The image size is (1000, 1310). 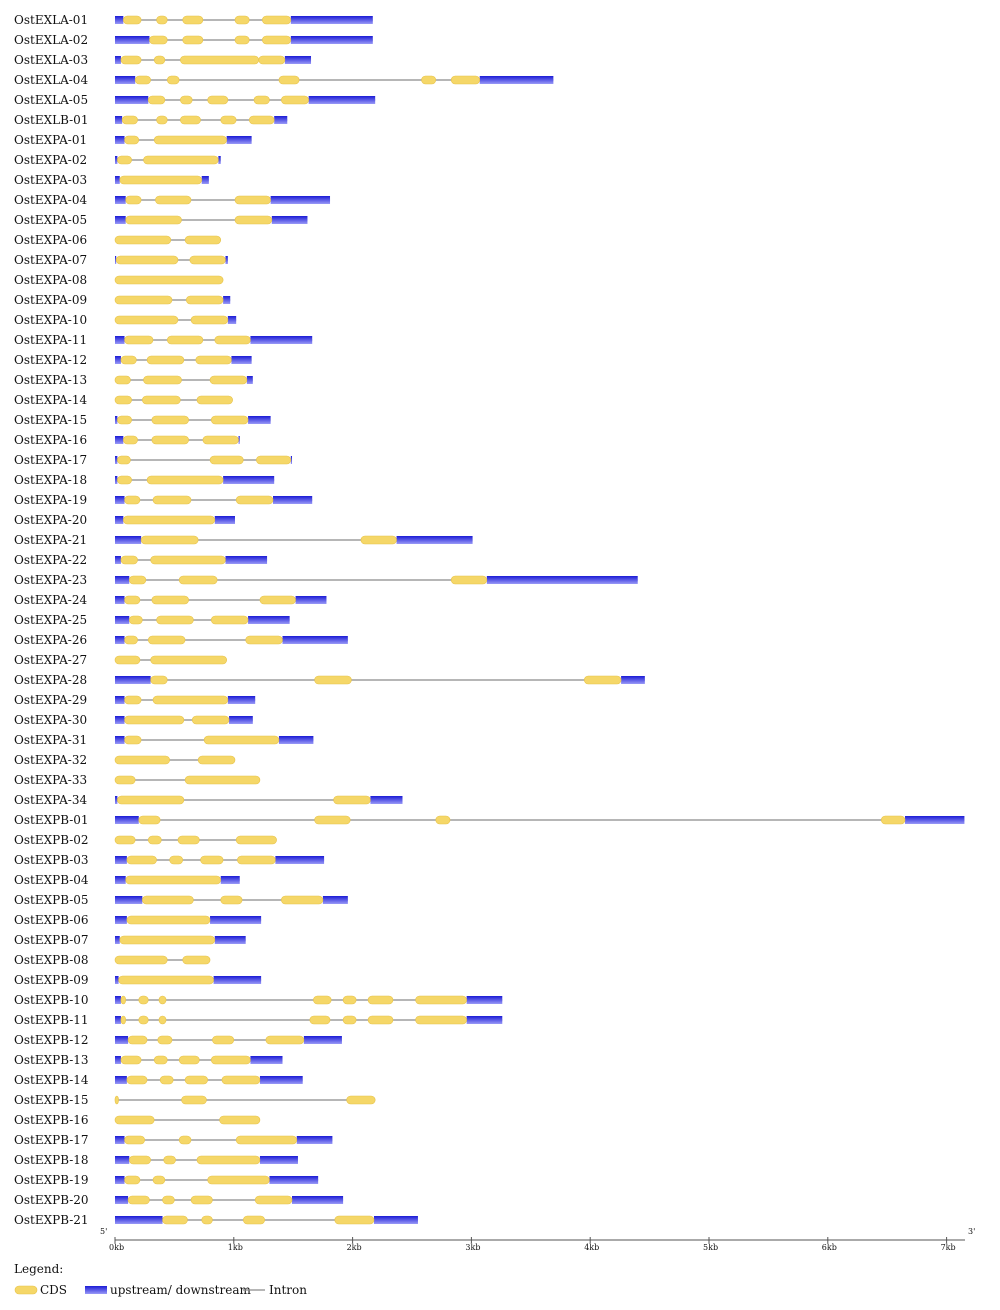 What do you see at coordinates (50, 340) in the screenshot?
I see `gene-label: OstEXPA-11` at bounding box center [50, 340].